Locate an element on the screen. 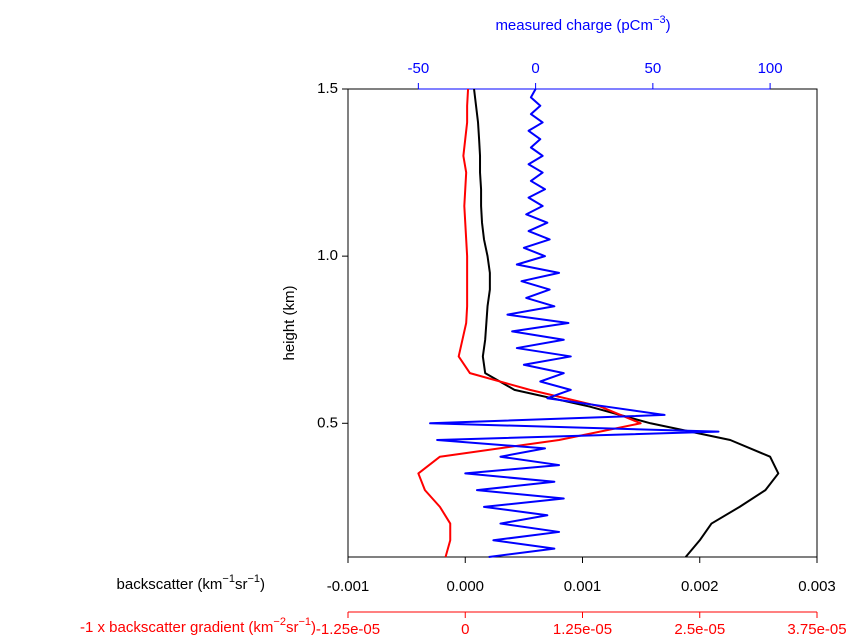 The width and height of the screenshot is (856, 636). y-tick-label: 1.0 is located at coordinates (327, 255).